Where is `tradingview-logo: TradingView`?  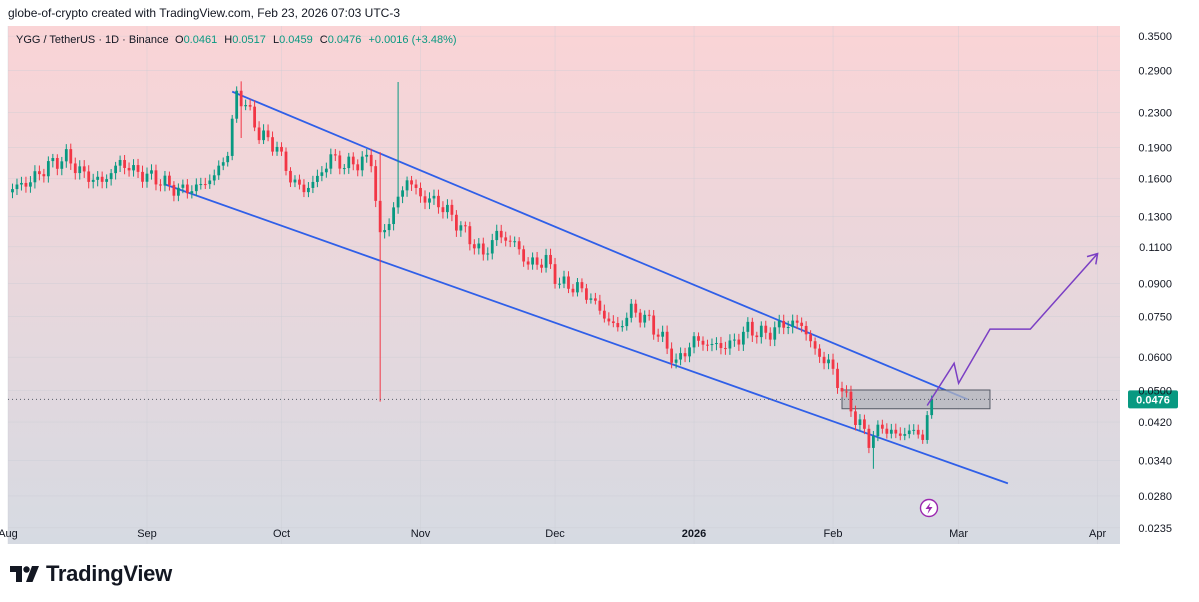
tradingview-logo: TradingView is located at coordinates (91, 574).